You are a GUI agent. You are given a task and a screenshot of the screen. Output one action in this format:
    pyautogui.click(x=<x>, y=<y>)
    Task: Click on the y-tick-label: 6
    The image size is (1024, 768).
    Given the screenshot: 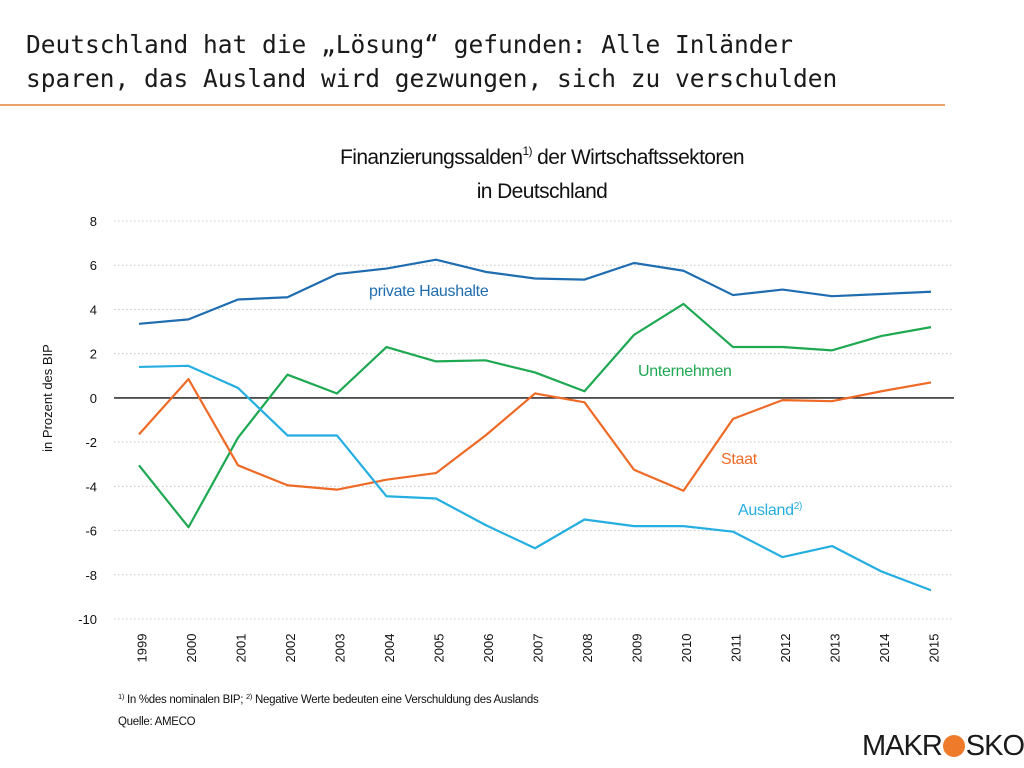 What is the action you would take?
    pyautogui.click(x=93, y=265)
    